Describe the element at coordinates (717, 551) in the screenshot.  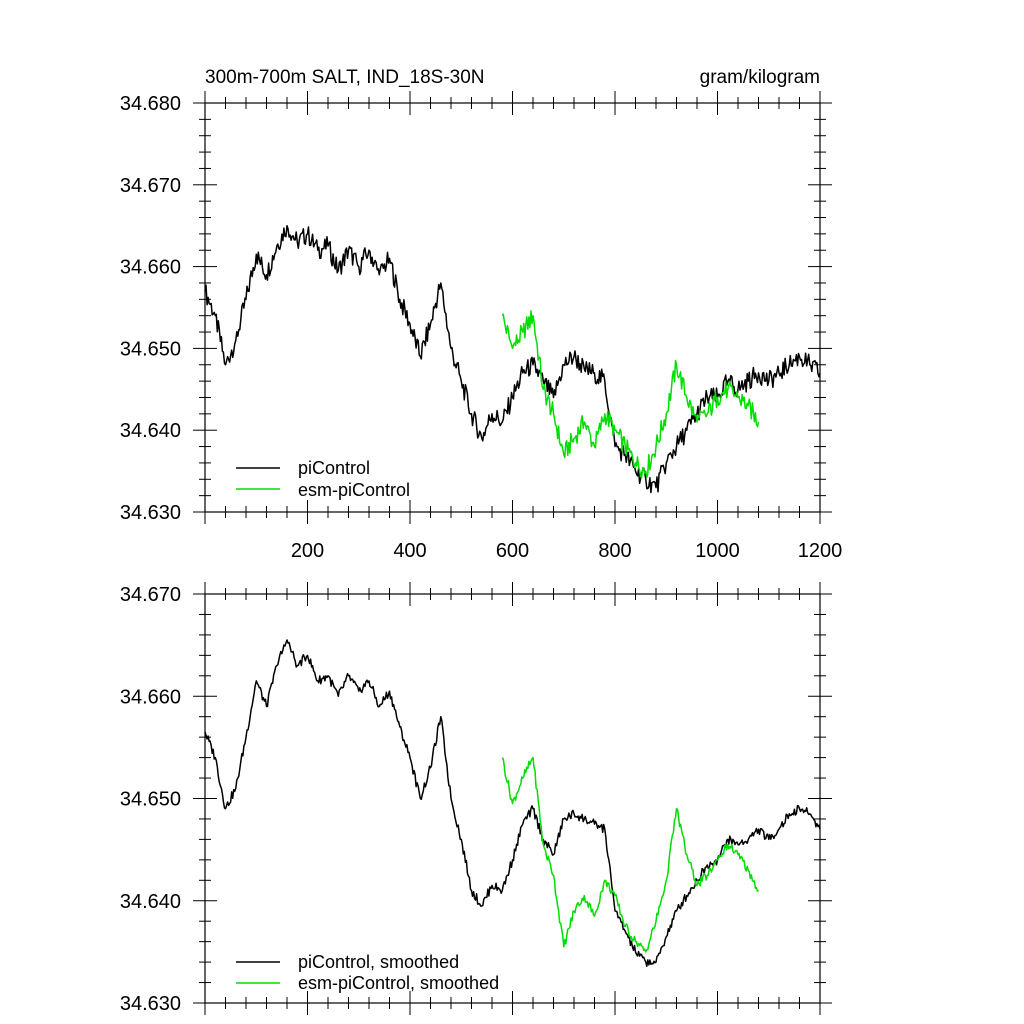
I see `x-tick-label: 1000` at that location.